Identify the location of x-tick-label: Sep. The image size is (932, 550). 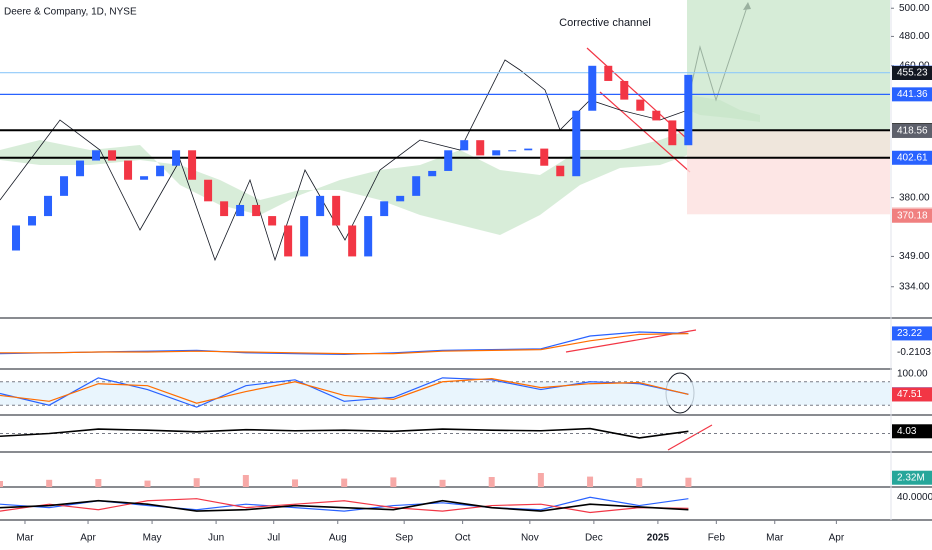
(404, 538).